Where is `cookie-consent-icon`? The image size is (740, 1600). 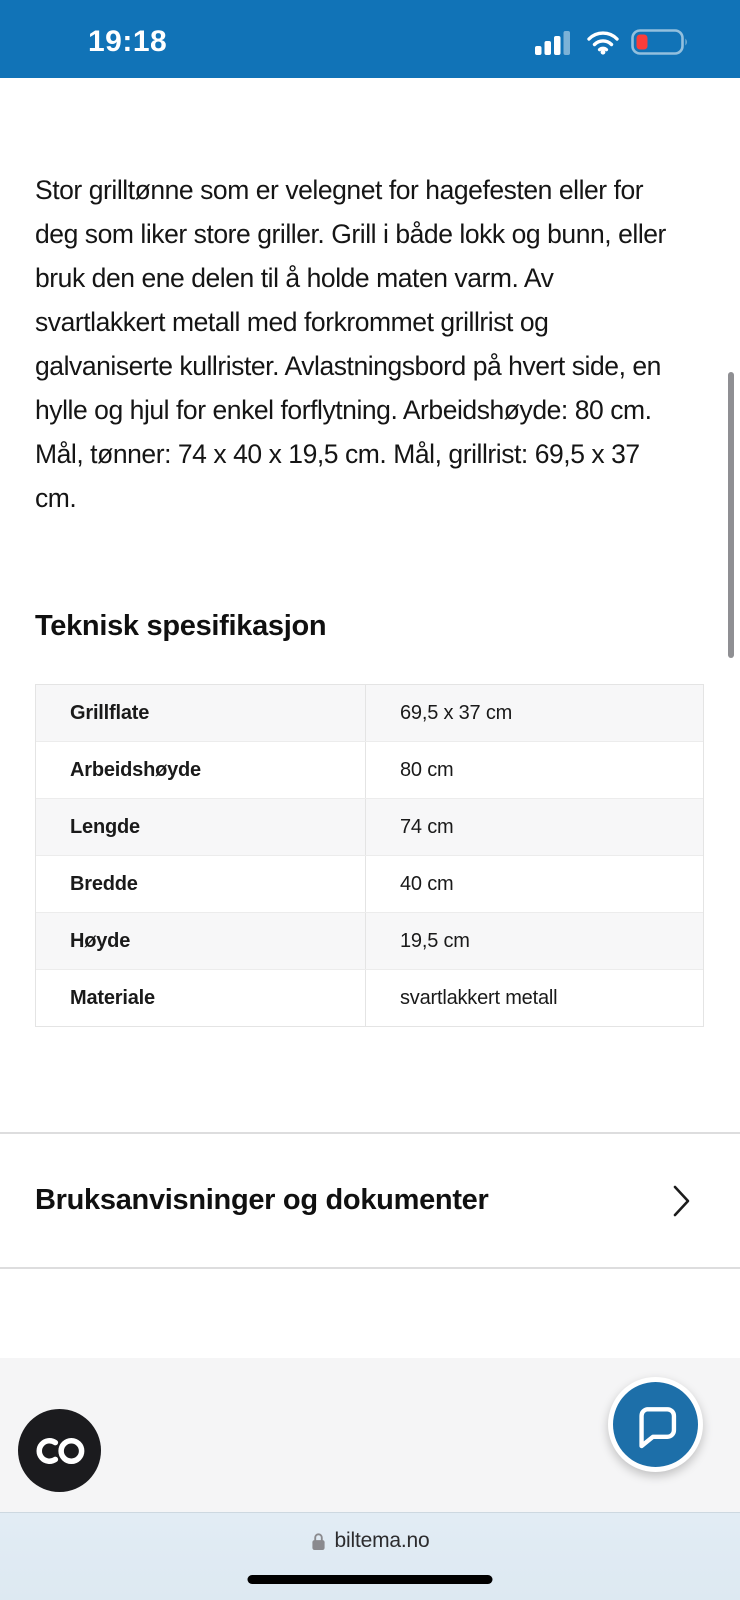
cookie-consent-icon is located at coordinates (60, 1450).